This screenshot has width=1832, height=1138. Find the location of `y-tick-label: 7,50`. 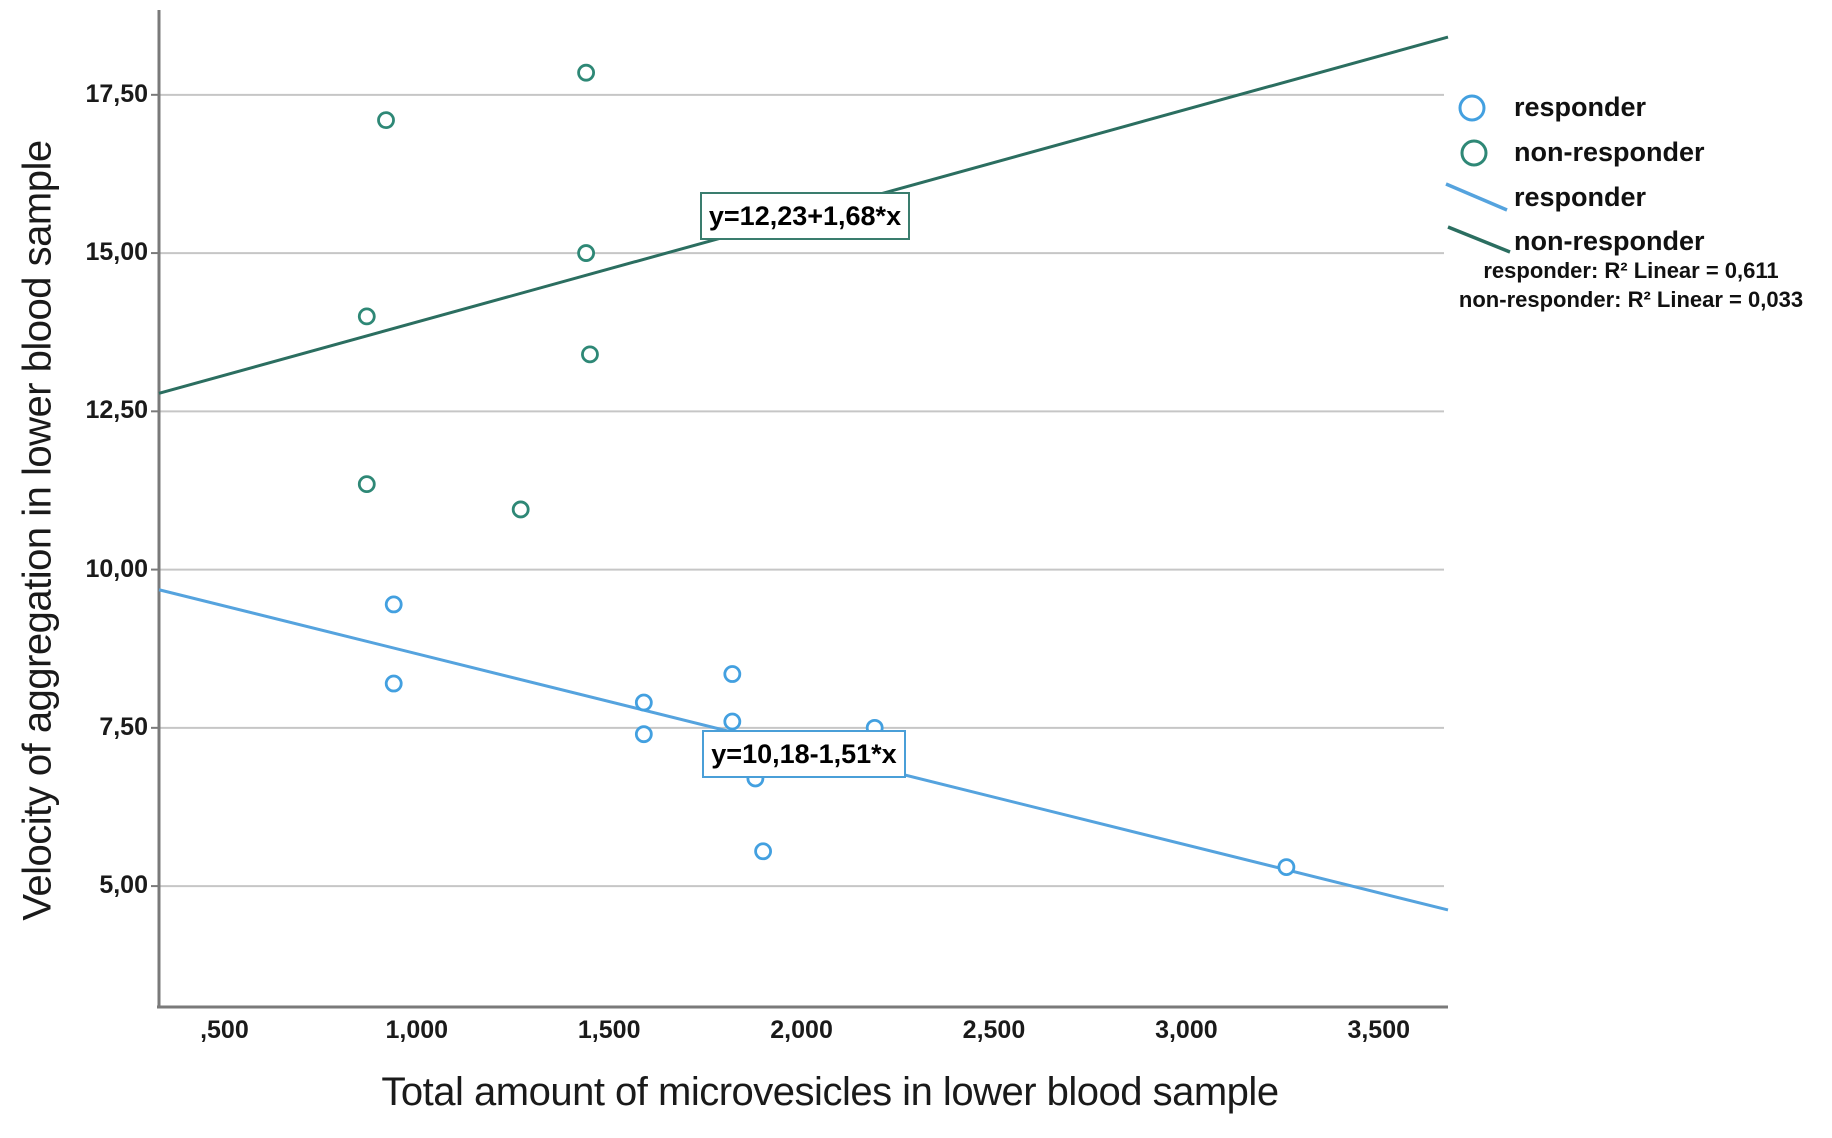

y-tick-label: 7,50 is located at coordinates (123, 726).